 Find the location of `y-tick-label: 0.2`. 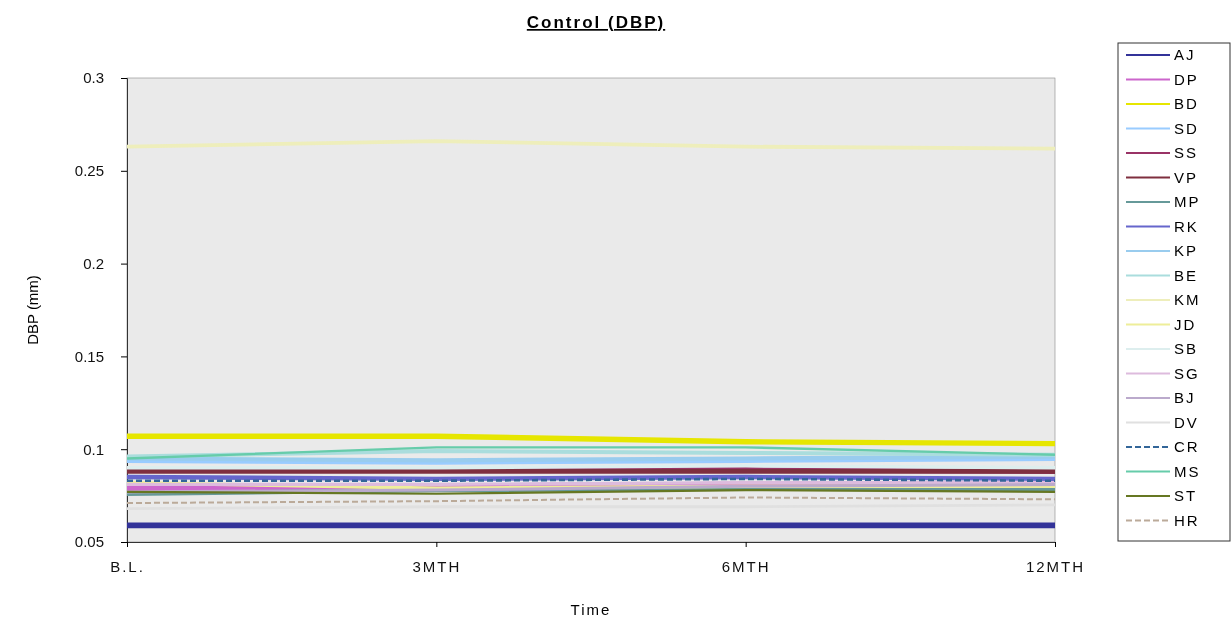

y-tick-label: 0.2 is located at coordinates (93, 263).